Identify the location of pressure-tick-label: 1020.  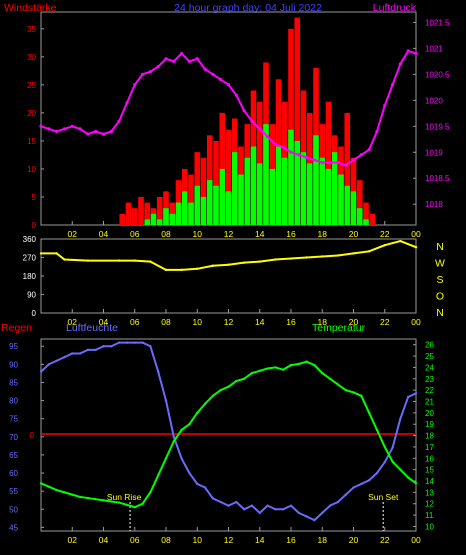
(434, 100).